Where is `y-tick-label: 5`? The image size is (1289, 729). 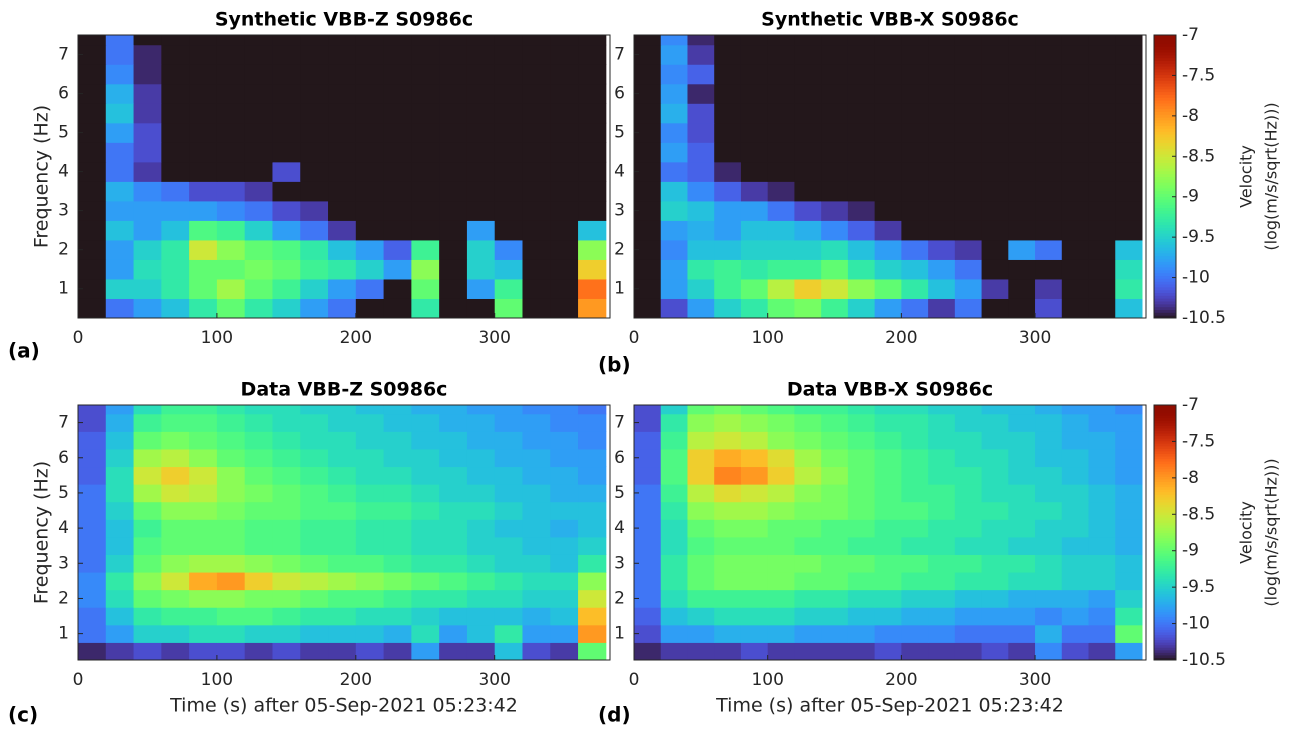 y-tick-label: 5 is located at coordinates (619, 133).